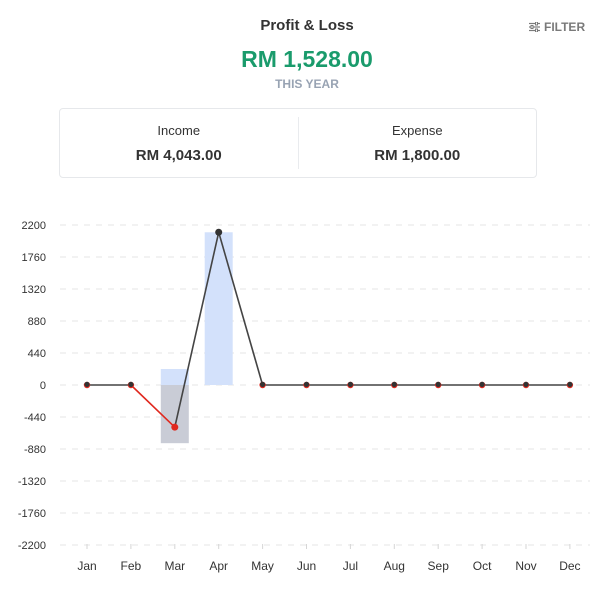  What do you see at coordinates (417, 130) in the screenshot?
I see `expense-label: Expense` at bounding box center [417, 130].